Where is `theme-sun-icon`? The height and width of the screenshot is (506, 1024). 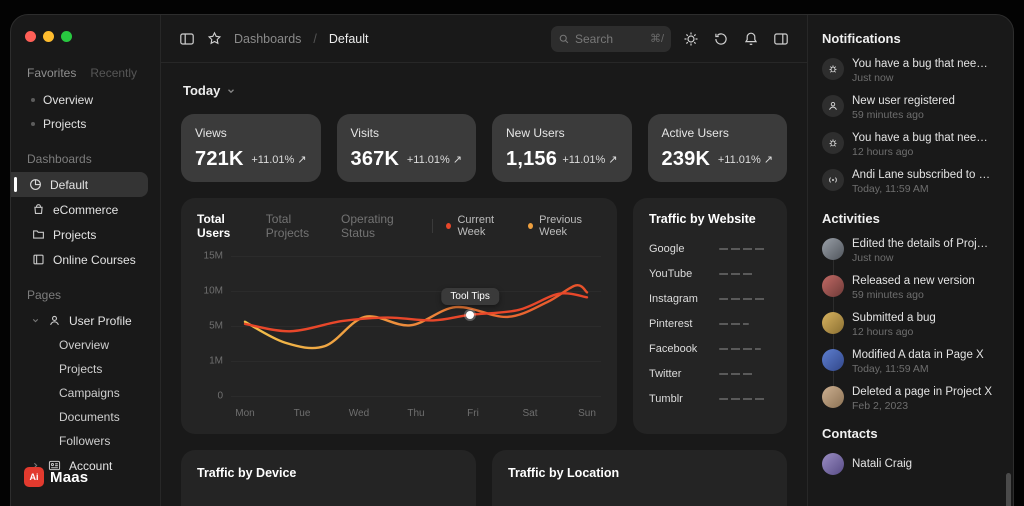
theme-sun-icon is located at coordinates (691, 39).